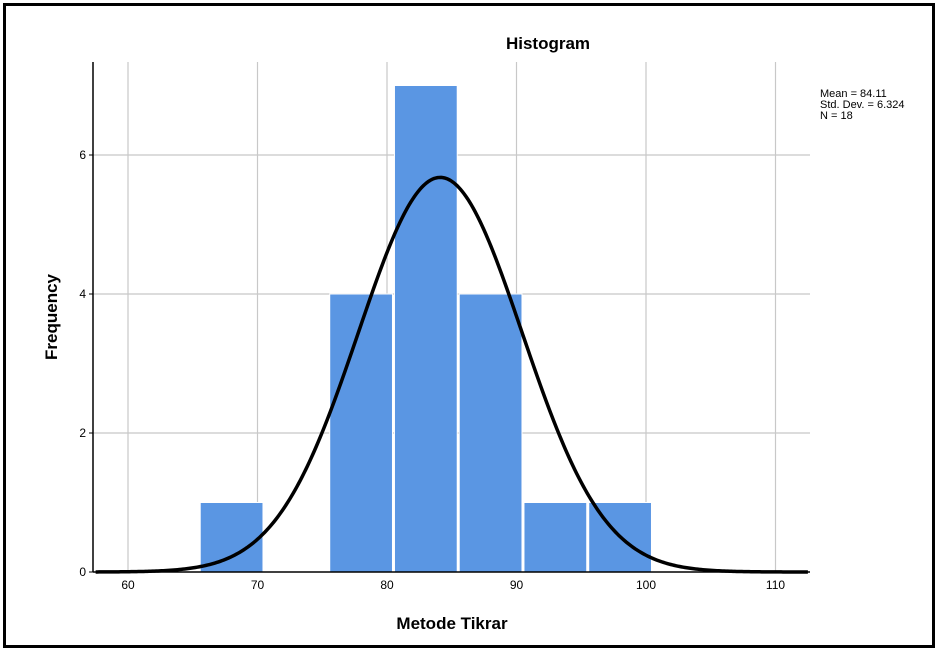 The width and height of the screenshot is (944, 657). Describe the element at coordinates (836, 116) in the screenshot. I see `stats-n: N = 18` at that location.